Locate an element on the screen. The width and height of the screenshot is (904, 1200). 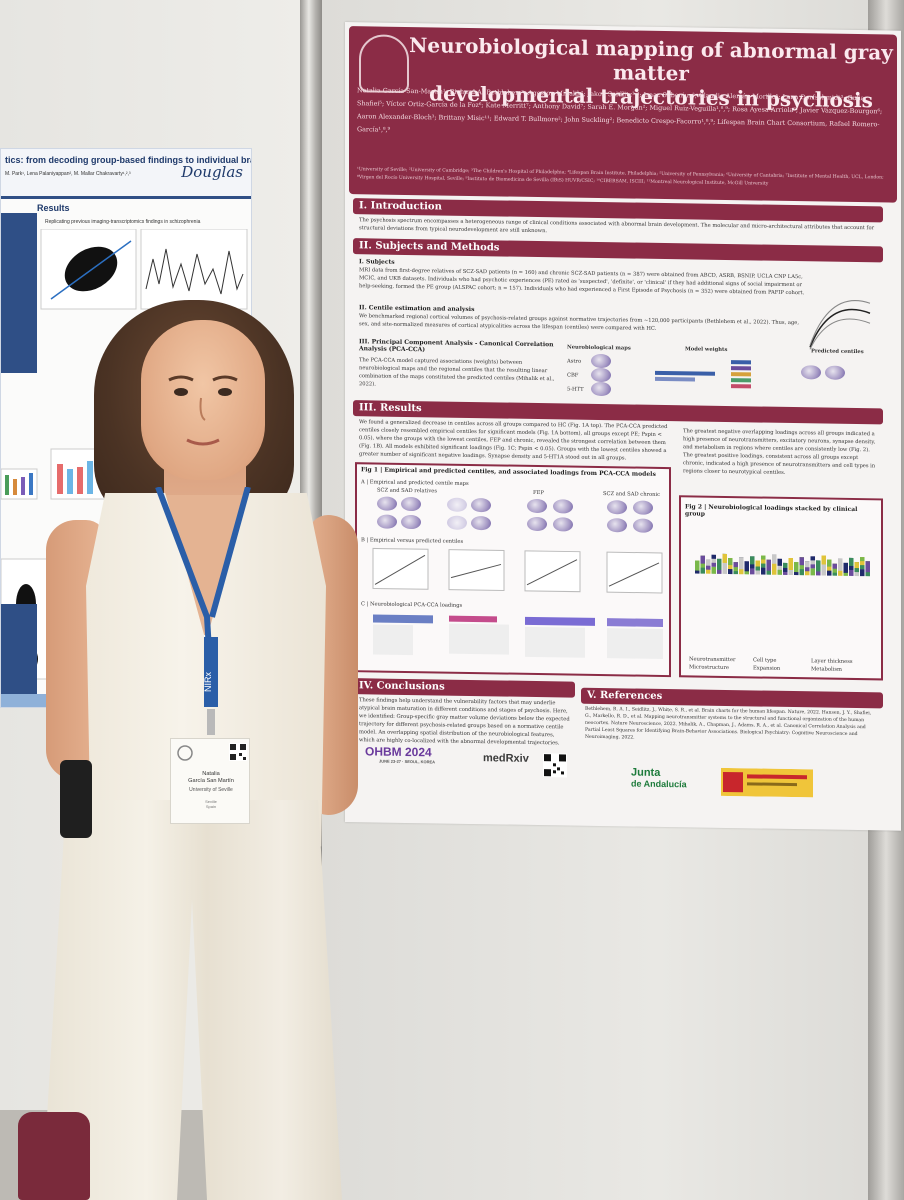
lifespan-curve-figure is located at coordinates (840, 325).